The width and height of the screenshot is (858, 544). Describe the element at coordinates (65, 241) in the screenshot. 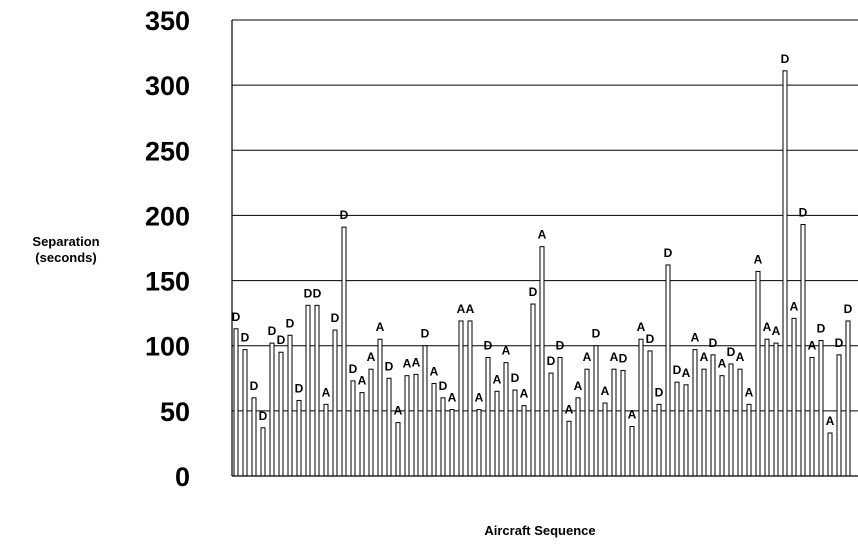

I see `y-axis-label-line-1: Separation` at that location.